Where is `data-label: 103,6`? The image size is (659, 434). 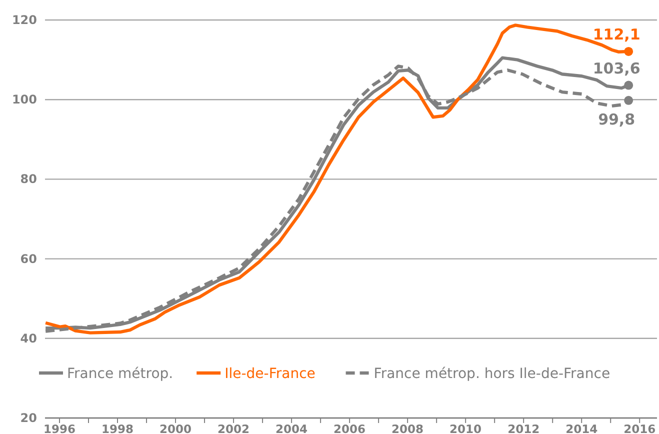 data-label: 103,6 is located at coordinates (616, 68).